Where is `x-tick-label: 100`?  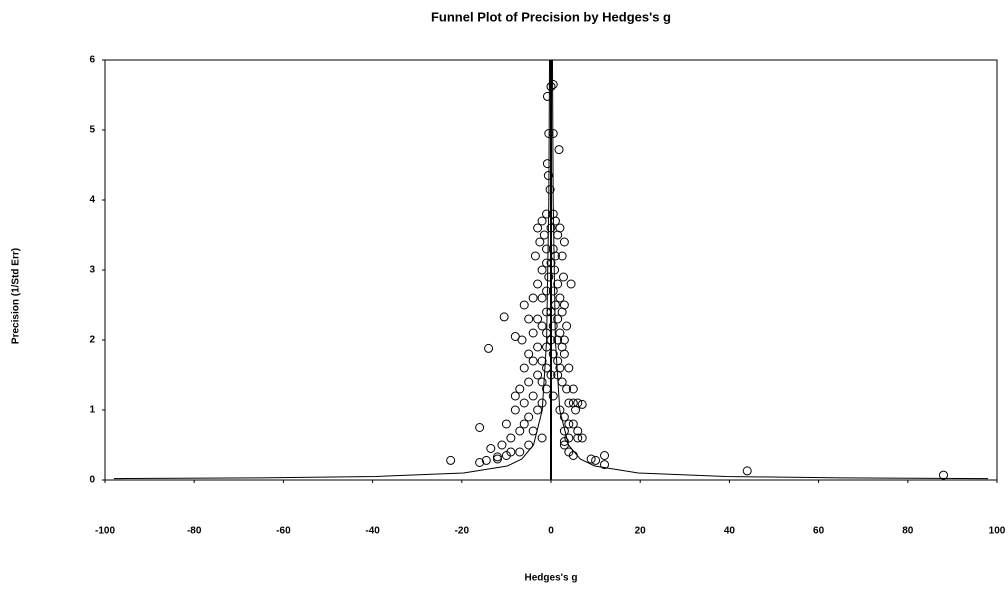 x-tick-label: 100 is located at coordinates (997, 531).